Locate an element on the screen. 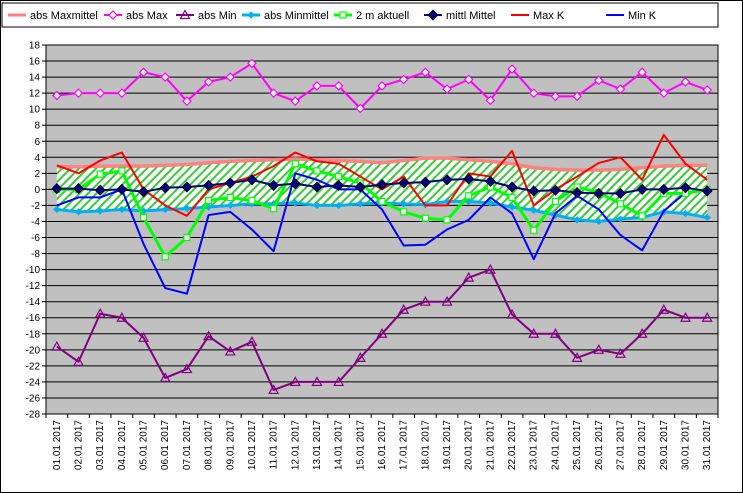 Image resolution: width=743 pixels, height=493 pixels. x-tick-label: 30.01 2017 is located at coordinates (685, 445).